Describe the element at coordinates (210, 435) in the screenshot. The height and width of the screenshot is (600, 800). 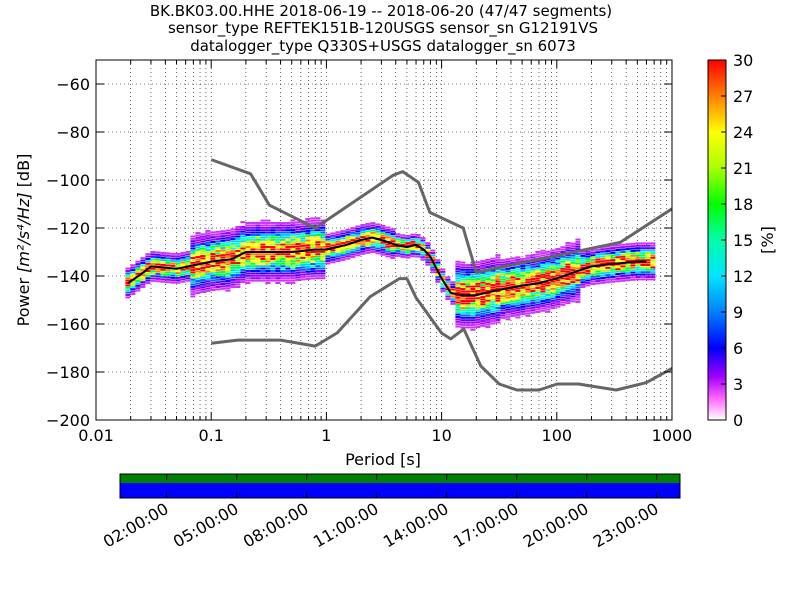
I see `x-tick-label: 0.1` at that location.